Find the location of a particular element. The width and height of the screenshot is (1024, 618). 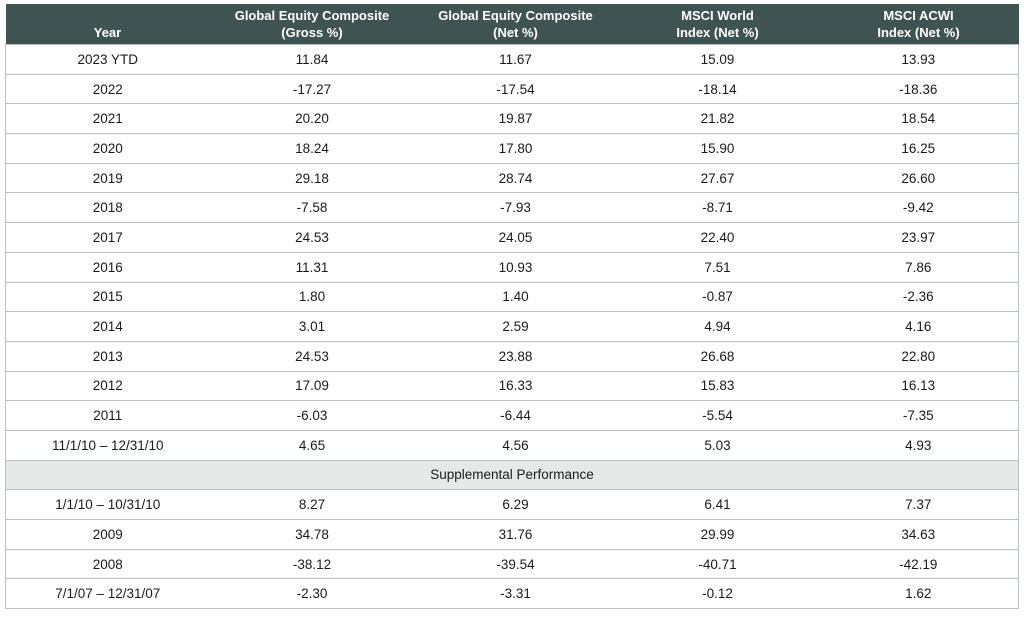

table-row: 2023 YTD 11.84 11.67 15.09 13.93 is located at coordinates (512, 59).